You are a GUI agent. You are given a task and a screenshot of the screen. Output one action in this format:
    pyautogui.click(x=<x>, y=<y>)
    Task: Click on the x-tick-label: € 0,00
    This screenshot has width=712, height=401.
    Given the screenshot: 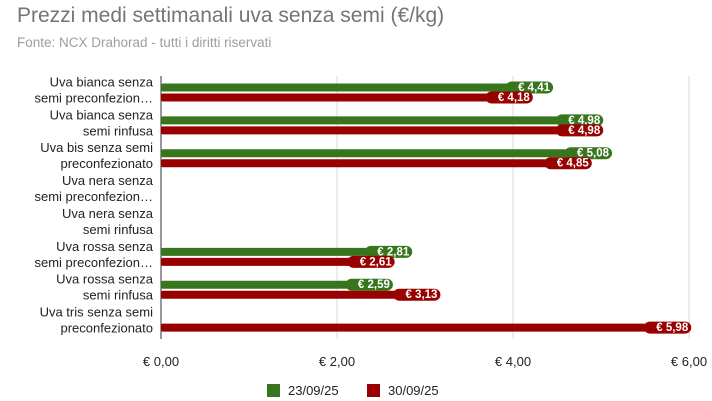 What is the action you would take?
    pyautogui.click(x=161, y=361)
    